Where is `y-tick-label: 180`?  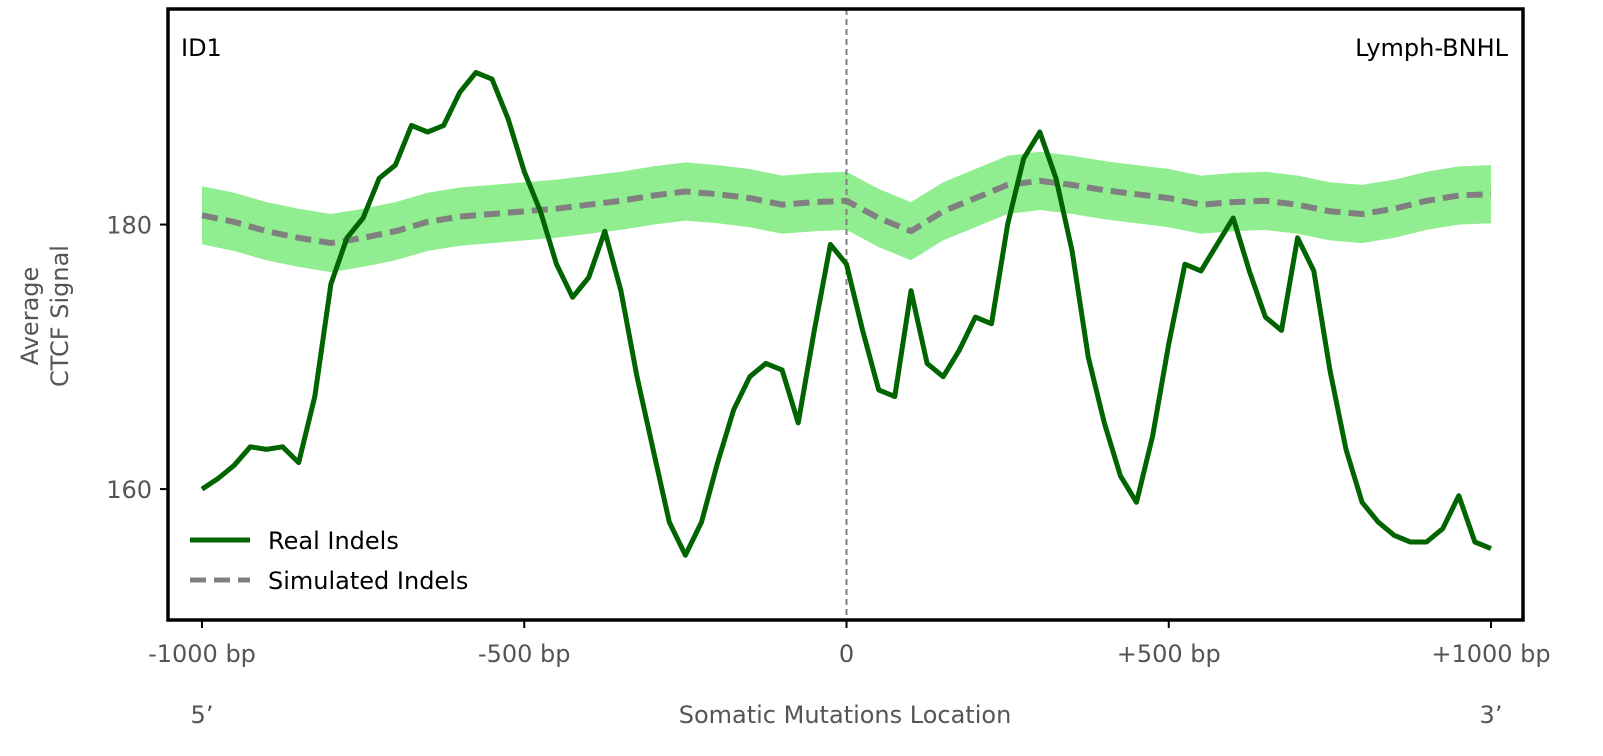 y-tick-label: 180 is located at coordinates (129, 226).